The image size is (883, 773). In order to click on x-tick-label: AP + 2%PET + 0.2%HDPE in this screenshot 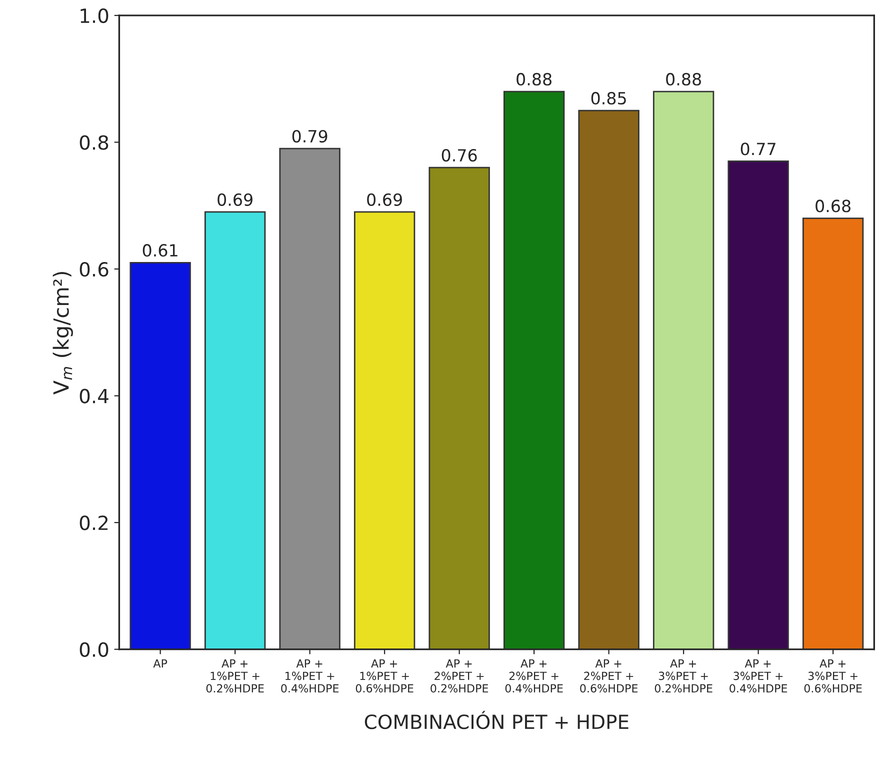, I will do `click(459, 676)`.